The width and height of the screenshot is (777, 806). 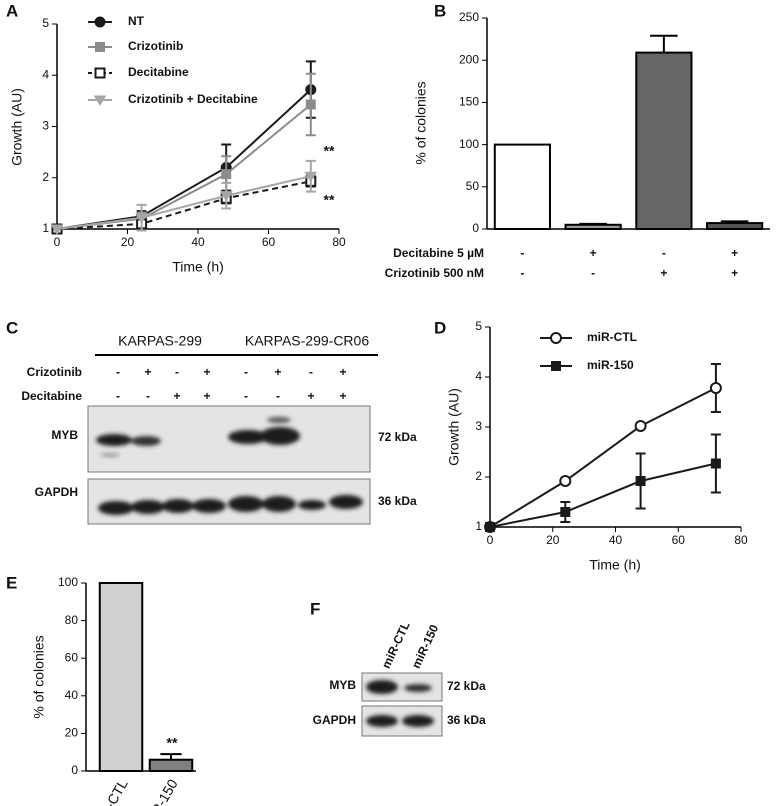 I want to click on panel-label: C, so click(x=12, y=327).